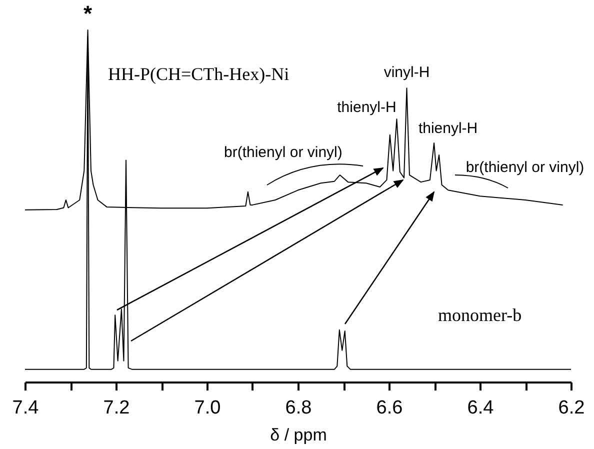 The height and width of the screenshot is (449, 594). Describe the element at coordinates (199, 74) in the screenshot. I see `series-label: HH-P(CH=CTh-Hex)-Ni` at that location.